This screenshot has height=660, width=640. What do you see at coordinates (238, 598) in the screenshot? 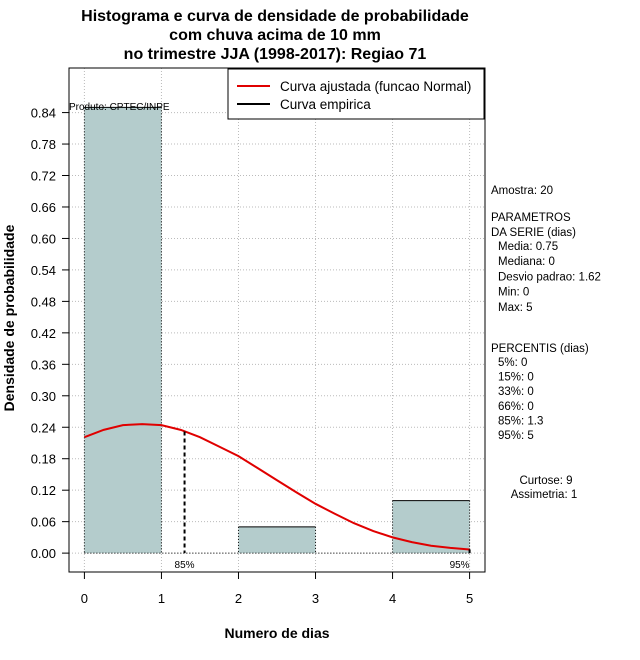
I see `x-tick-label-2: 2` at bounding box center [238, 598].